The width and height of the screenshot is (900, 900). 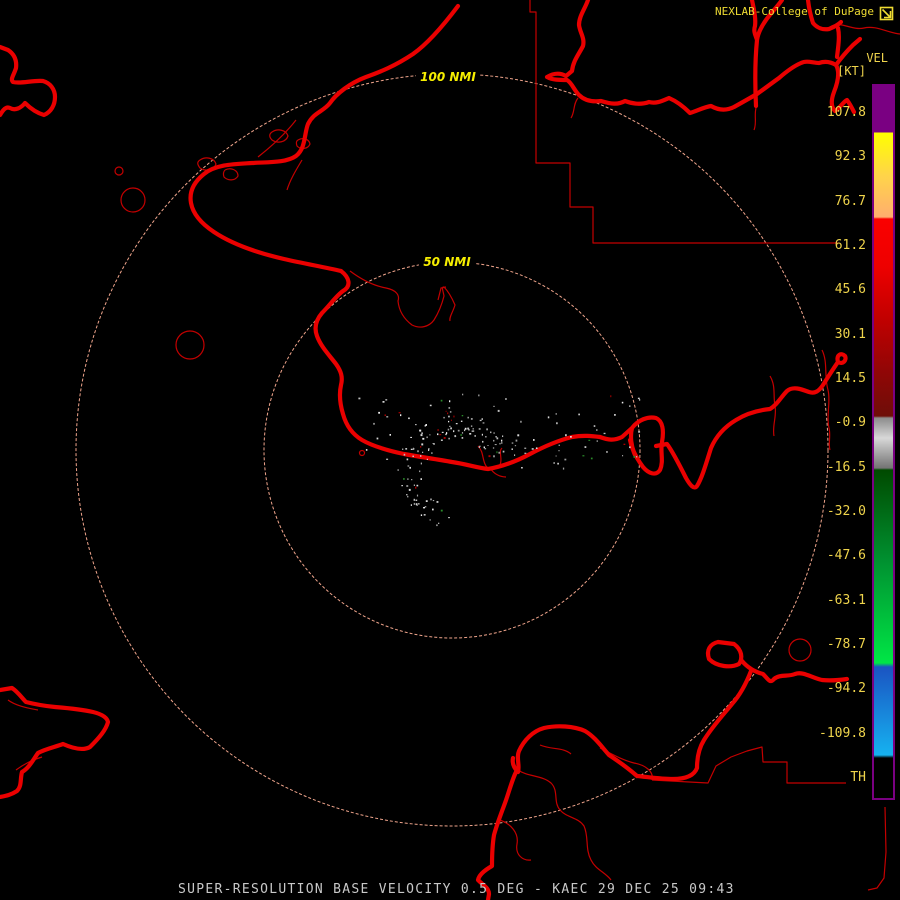 What do you see at coordinates (886, 13) in the screenshot?
I see `nexlab-logo-icon` at bounding box center [886, 13].